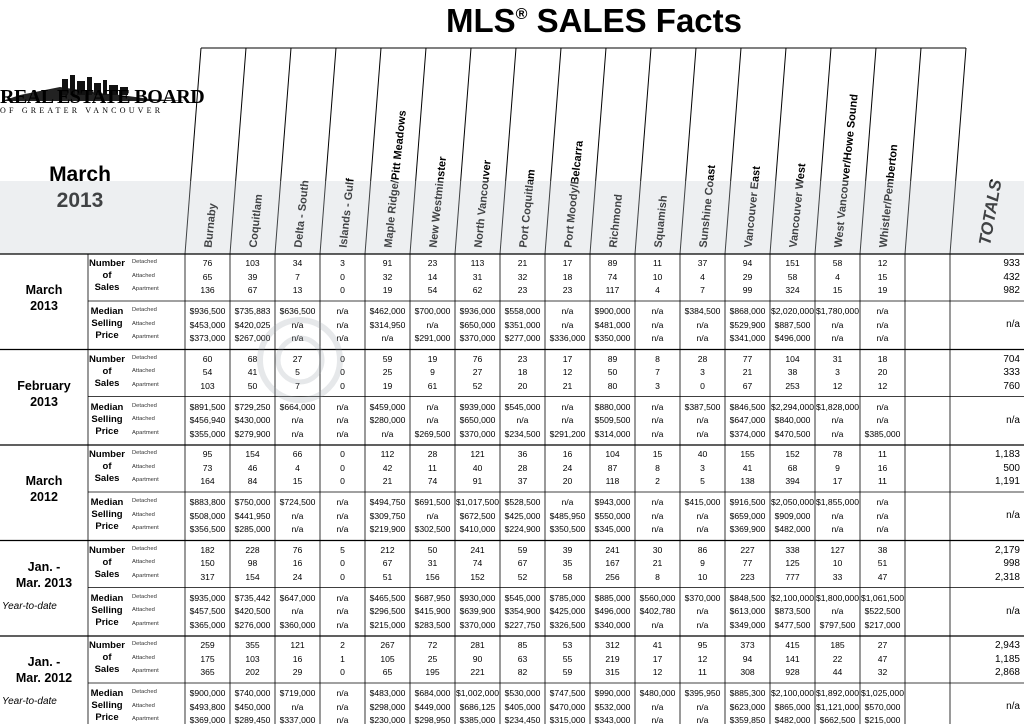 Image resolution: width=1024 pixels, height=725 pixels. Describe the element at coordinates (82, 110) in the screenshot. I see `board-logo-subtitle: OF GREATER VANCOUVER` at that location.